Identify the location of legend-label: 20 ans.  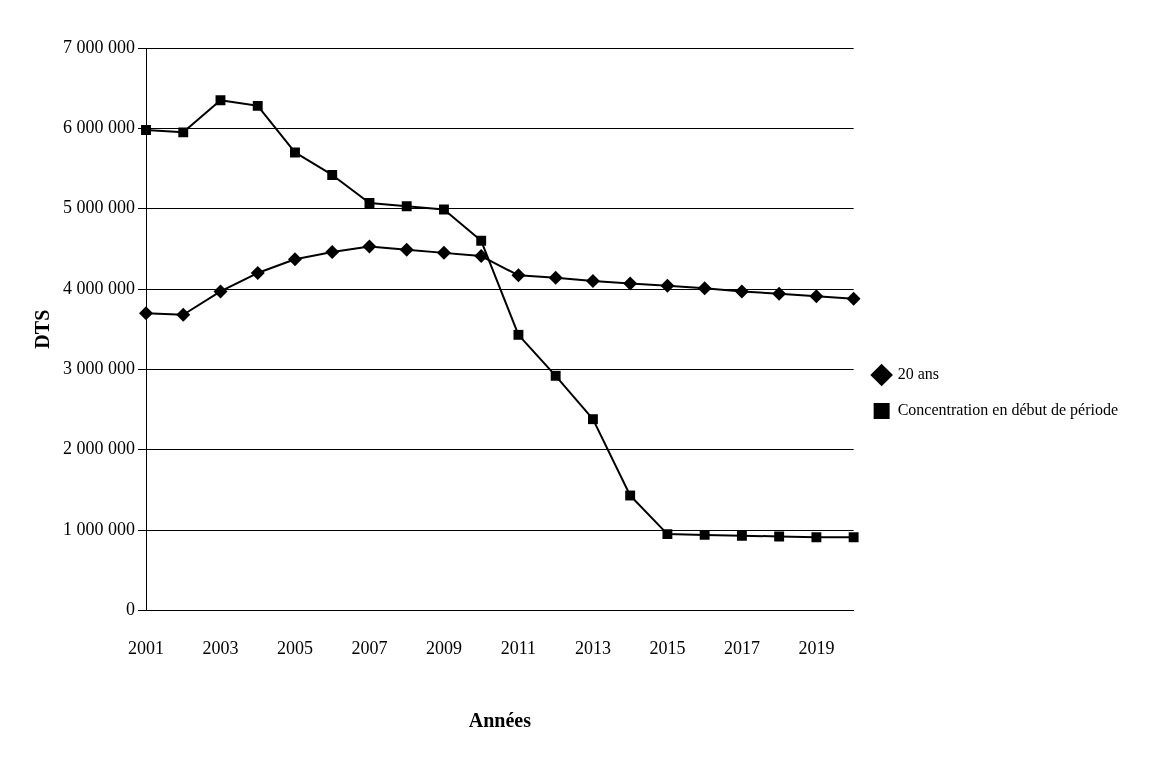
(918, 374).